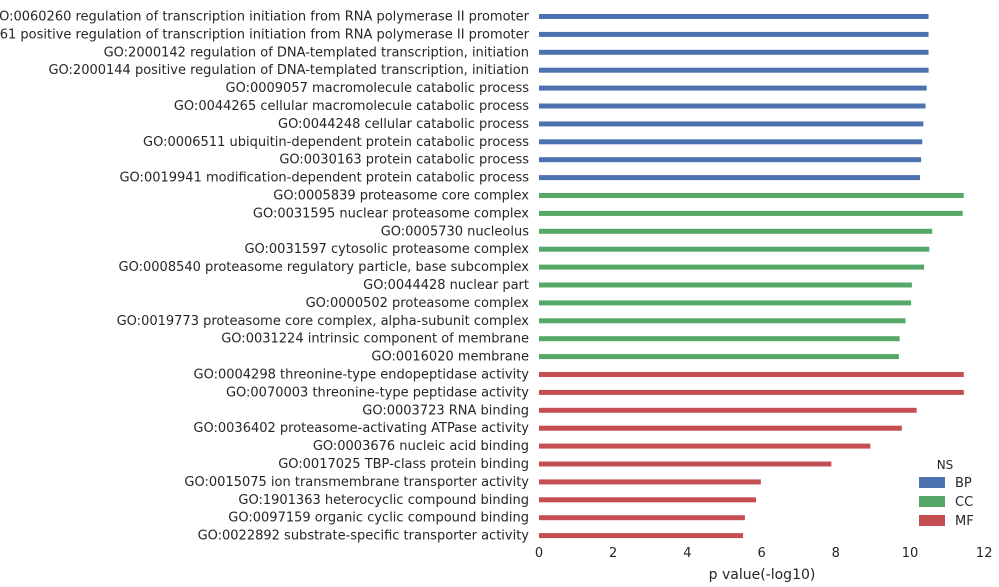  I want to click on x-tick-label: 2, so click(613, 553).